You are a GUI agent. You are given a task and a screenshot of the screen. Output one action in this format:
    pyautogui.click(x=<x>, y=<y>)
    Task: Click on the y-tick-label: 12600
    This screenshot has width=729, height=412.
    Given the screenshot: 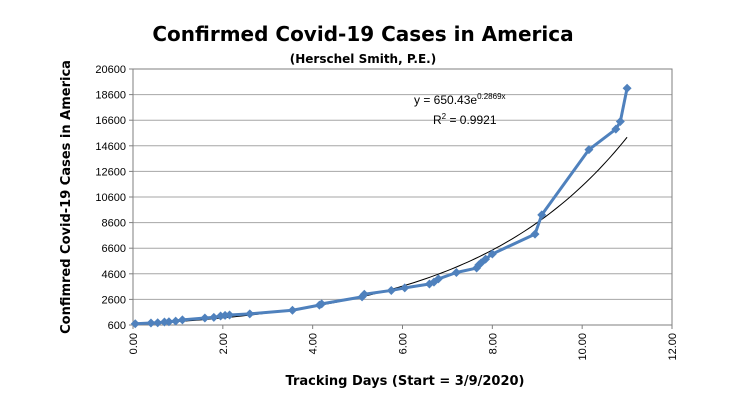 What is the action you would take?
    pyautogui.click(x=110, y=172)
    